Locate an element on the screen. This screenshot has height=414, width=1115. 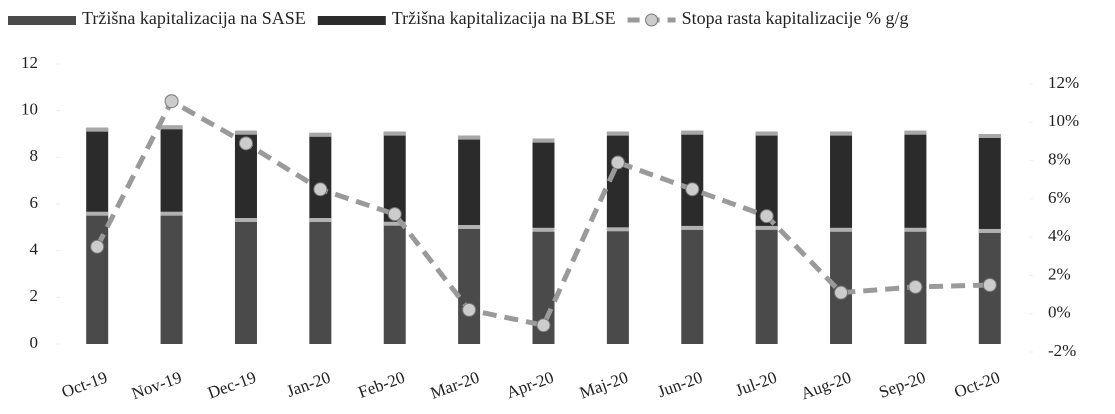
x-tick-label: Mar-20 is located at coordinates (455, 385).